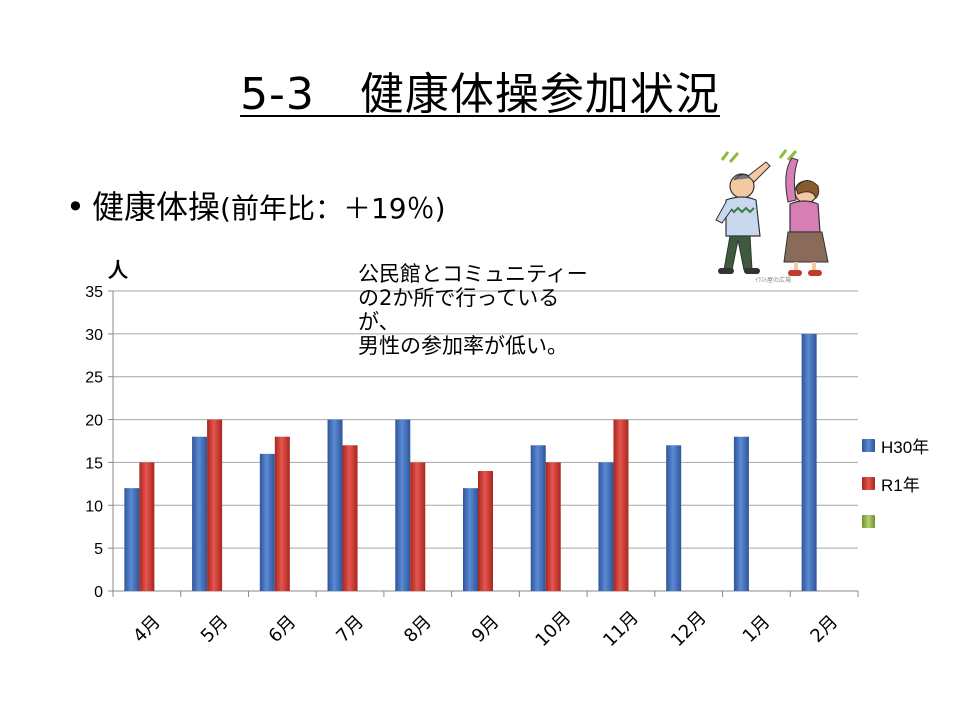  What do you see at coordinates (538, 518) in the screenshot?
I see `bar-h30-10月` at bounding box center [538, 518].